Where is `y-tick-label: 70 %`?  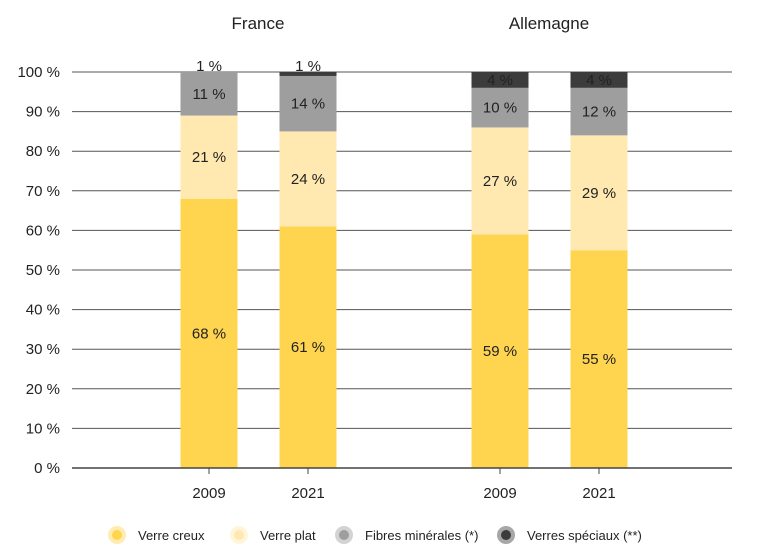
y-tick-label: 70 % is located at coordinates (43, 191).